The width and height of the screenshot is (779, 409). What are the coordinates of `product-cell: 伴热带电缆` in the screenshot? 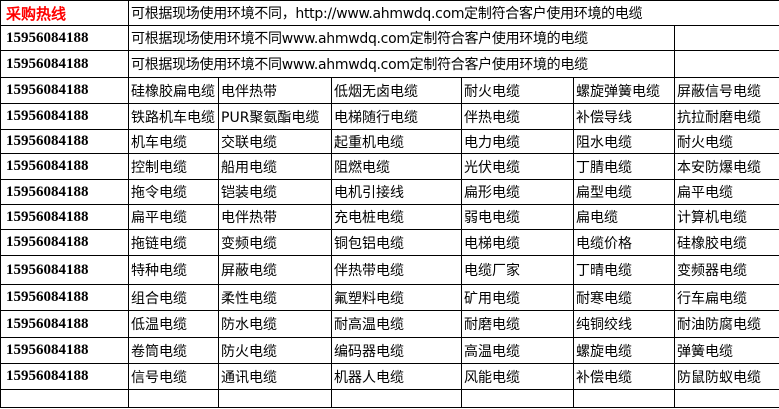 It's located at (396, 270).